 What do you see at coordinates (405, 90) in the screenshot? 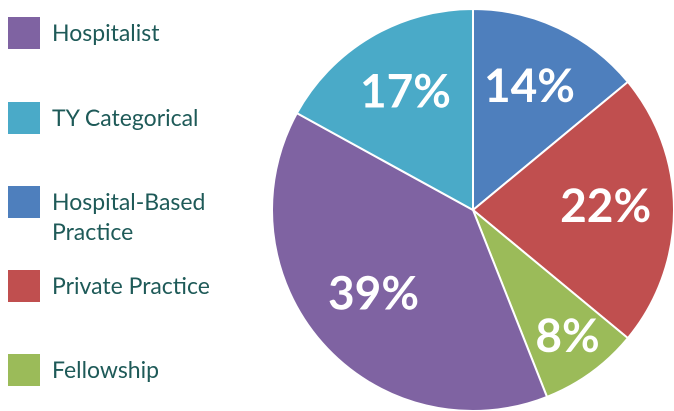
I see `value-label: 17%` at bounding box center [405, 90].